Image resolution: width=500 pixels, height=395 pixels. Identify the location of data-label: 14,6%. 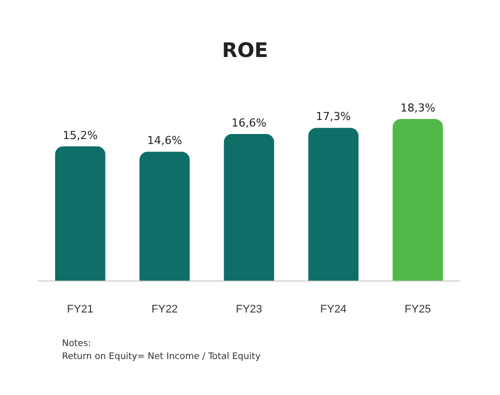
(164, 141).